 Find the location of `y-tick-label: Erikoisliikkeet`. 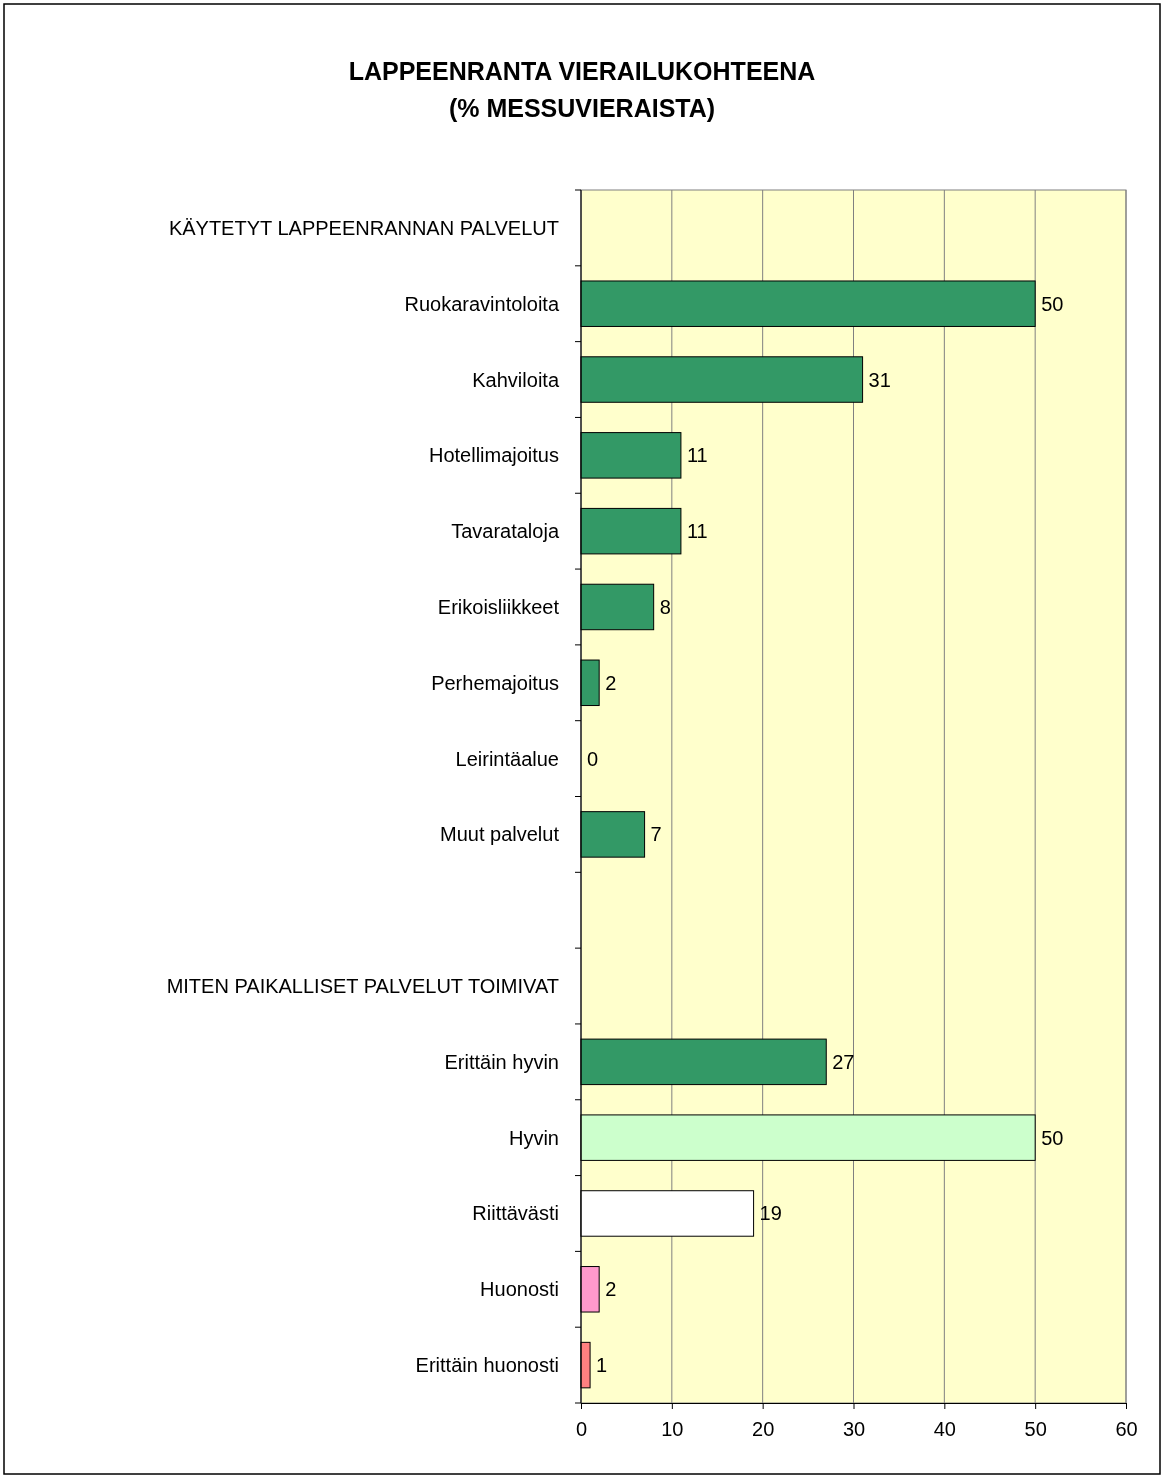

y-tick-label: Erikoisliikkeet is located at coordinates (498, 606).